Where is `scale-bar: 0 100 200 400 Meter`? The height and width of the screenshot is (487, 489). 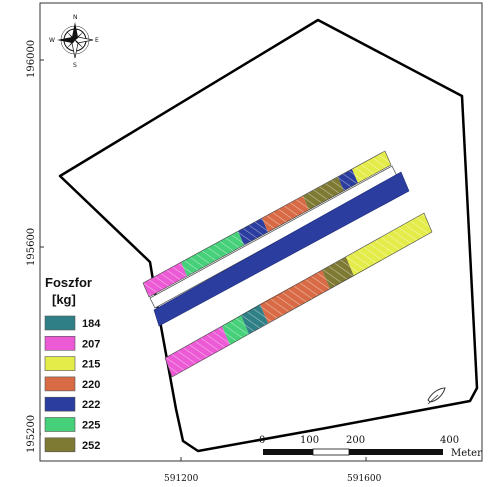 scale-bar: 0 100 200 400 Meter is located at coordinates (370, 447).